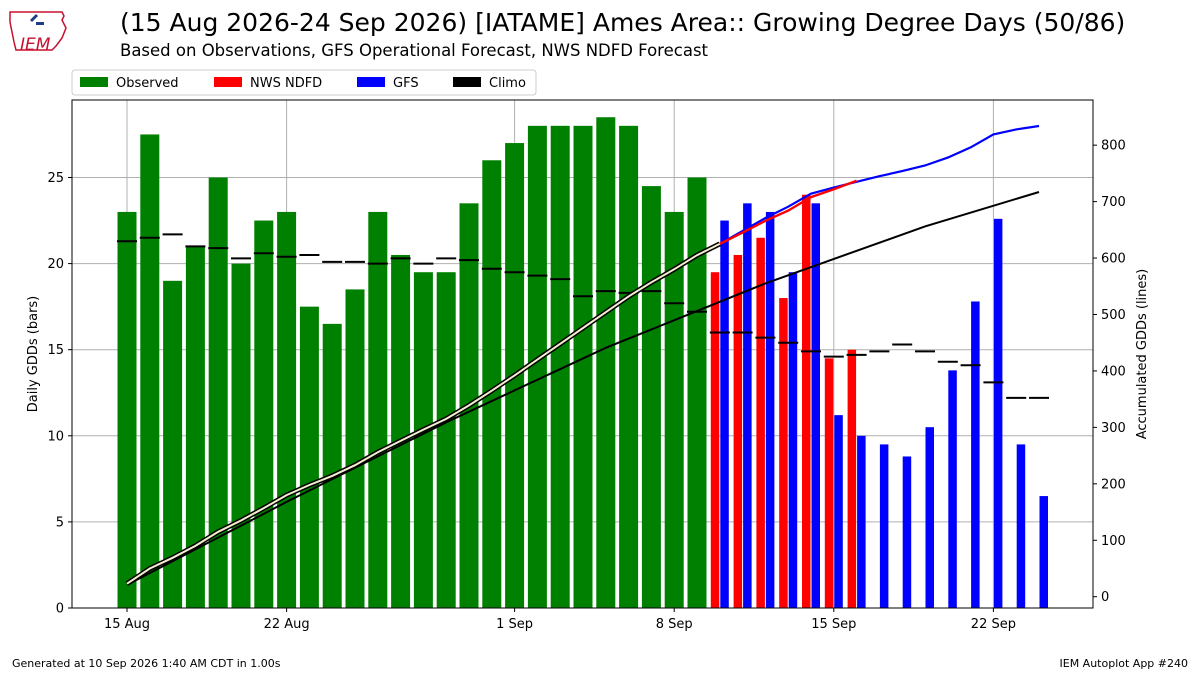  I want to click on right-tick-label: 0, so click(1105, 597).